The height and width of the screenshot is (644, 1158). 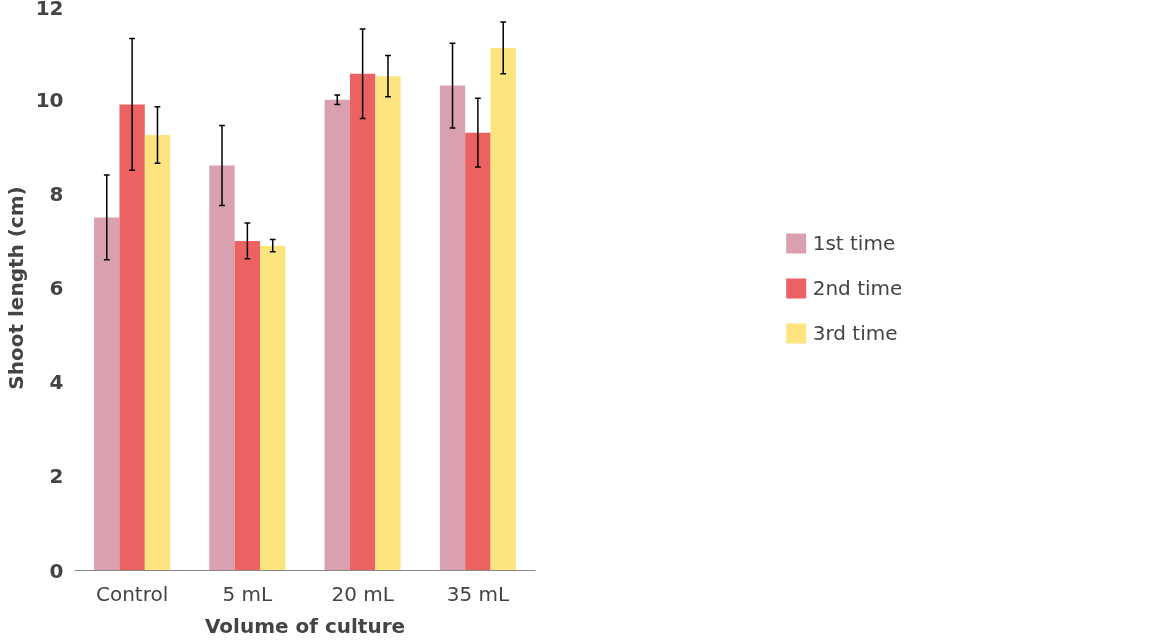 I want to click on x-tick-label: 35 mL, so click(x=478, y=593).